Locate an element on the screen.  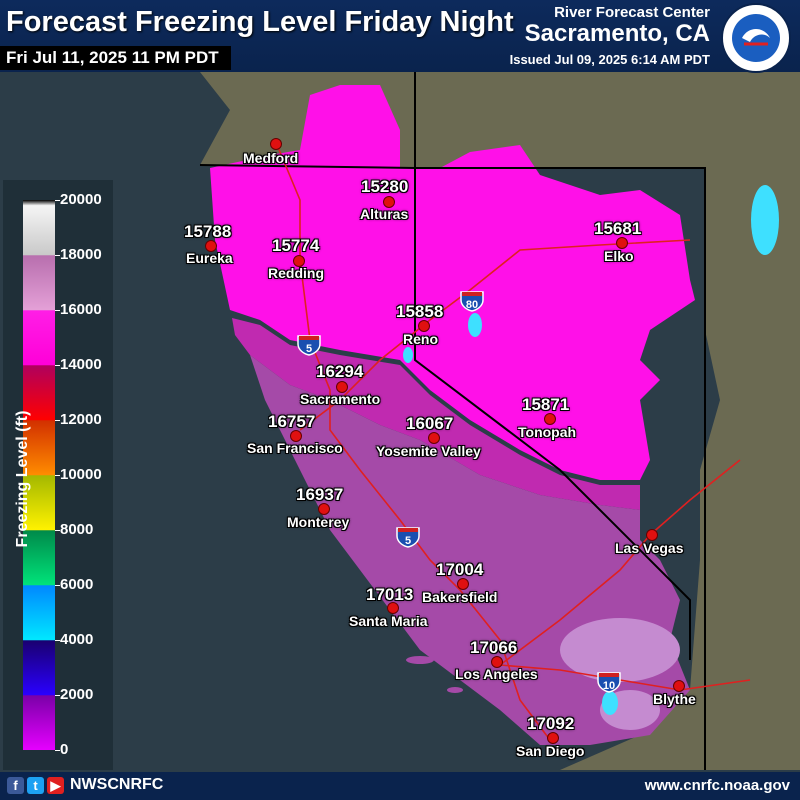
city-name-blythe: Blythe is located at coordinates (674, 699).